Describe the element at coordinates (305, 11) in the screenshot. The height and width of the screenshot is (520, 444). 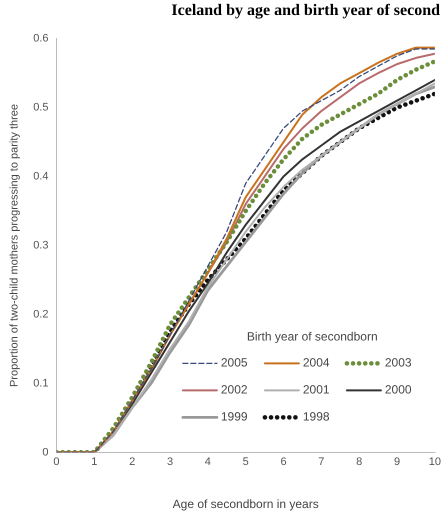
I see `chart-title: Iceland by age and birth year of second` at that location.